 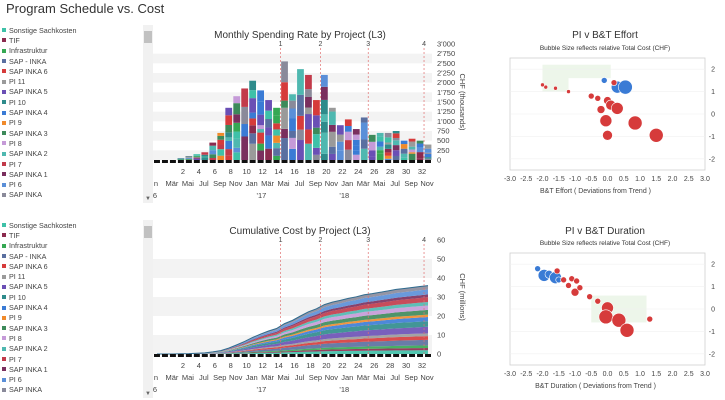 I want to click on legend-label: PI 6, so click(x=15, y=380).